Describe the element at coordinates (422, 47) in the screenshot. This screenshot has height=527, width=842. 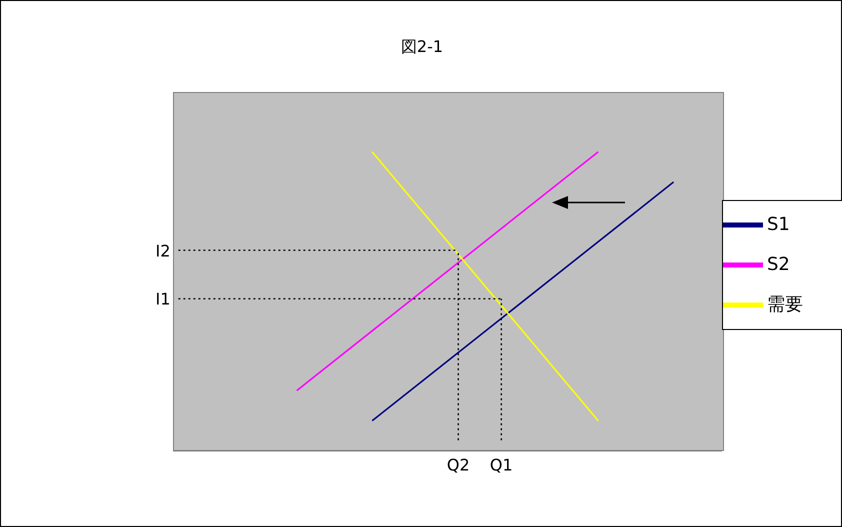
I see `chart-title: 図2-1` at that location.